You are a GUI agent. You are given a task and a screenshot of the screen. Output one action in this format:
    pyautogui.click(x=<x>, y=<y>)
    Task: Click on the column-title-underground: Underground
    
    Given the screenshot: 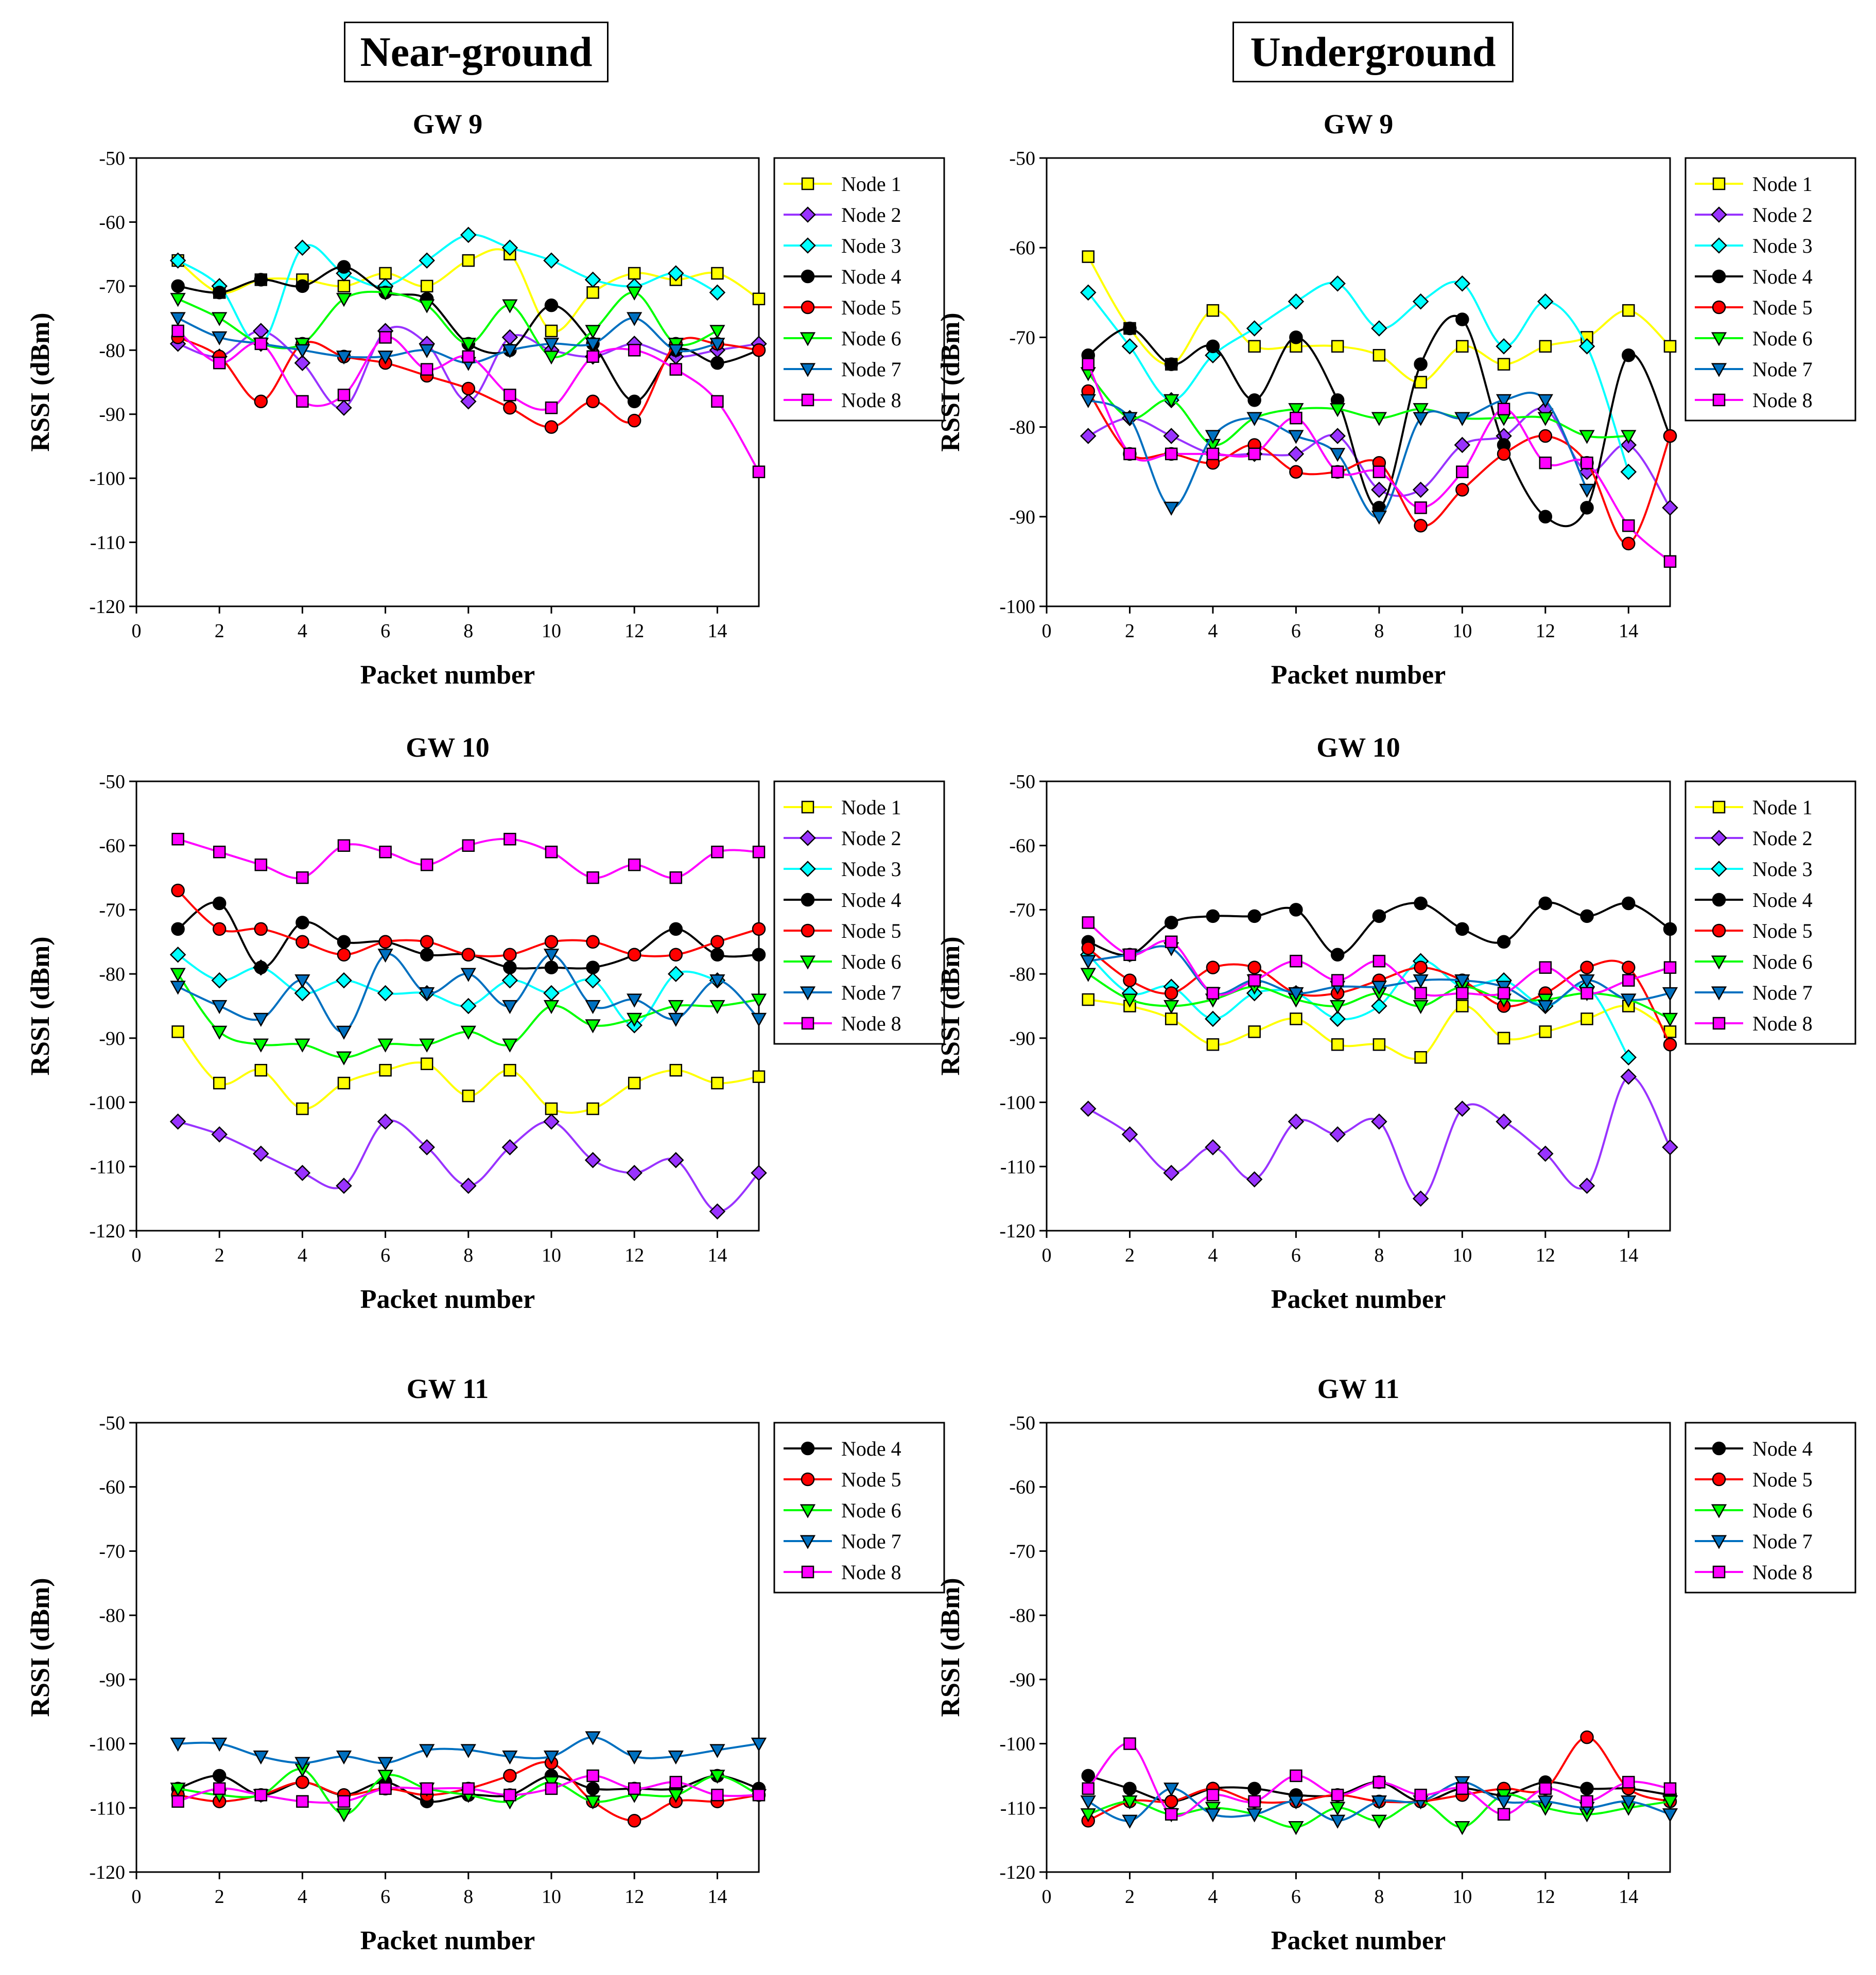 What is the action you would take?
    pyautogui.click(x=1373, y=52)
    